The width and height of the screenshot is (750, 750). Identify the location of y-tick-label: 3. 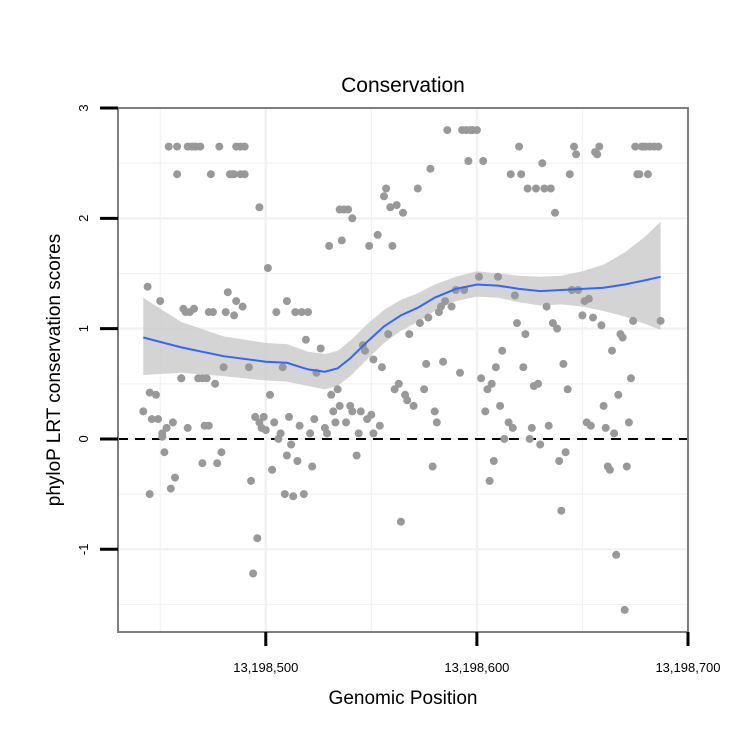
(83, 107).